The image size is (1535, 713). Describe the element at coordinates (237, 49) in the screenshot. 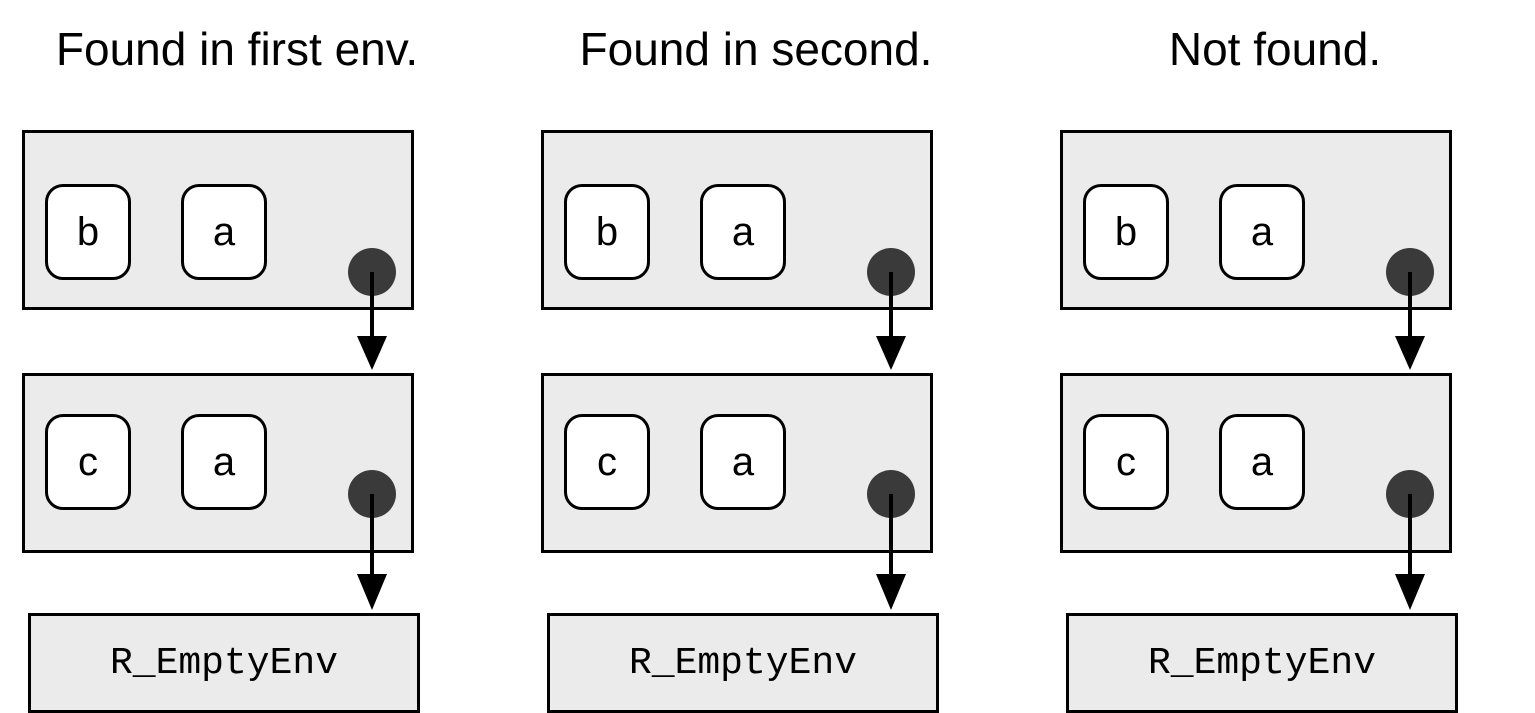

I see `panel-title: Found in first env.` at that location.